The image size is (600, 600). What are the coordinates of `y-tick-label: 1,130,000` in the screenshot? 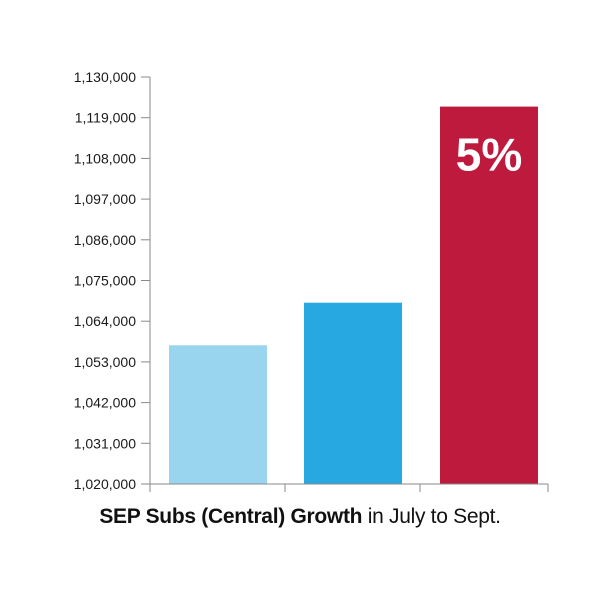 It's located at (105, 77).